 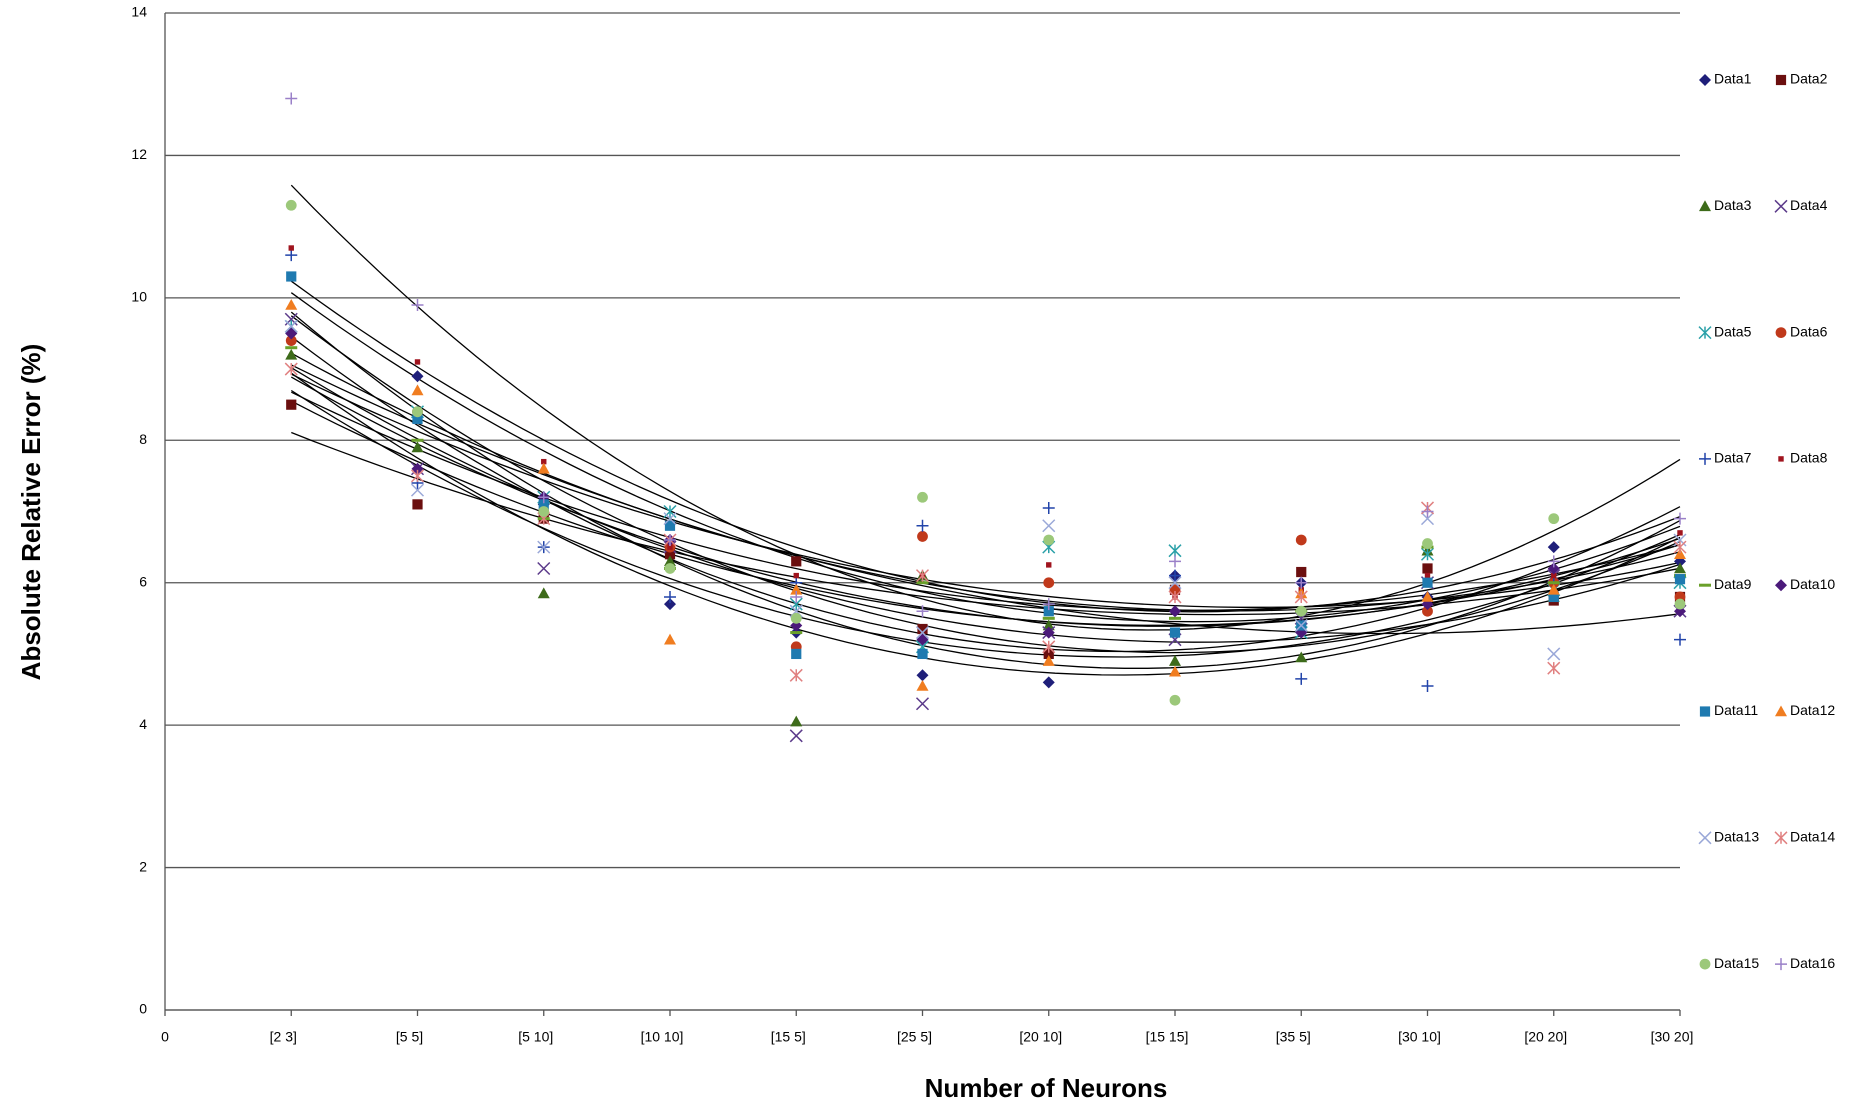 What do you see at coordinates (1812, 710) in the screenshot?
I see `legend-label: Data12` at bounding box center [1812, 710].